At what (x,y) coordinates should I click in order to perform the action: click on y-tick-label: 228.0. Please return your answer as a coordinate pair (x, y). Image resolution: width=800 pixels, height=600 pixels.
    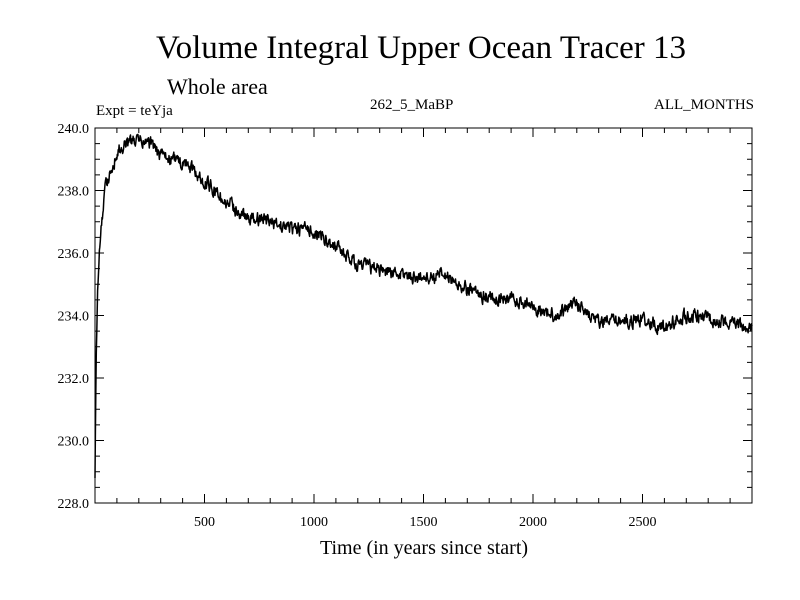
    Looking at the image, I should click on (74, 504).